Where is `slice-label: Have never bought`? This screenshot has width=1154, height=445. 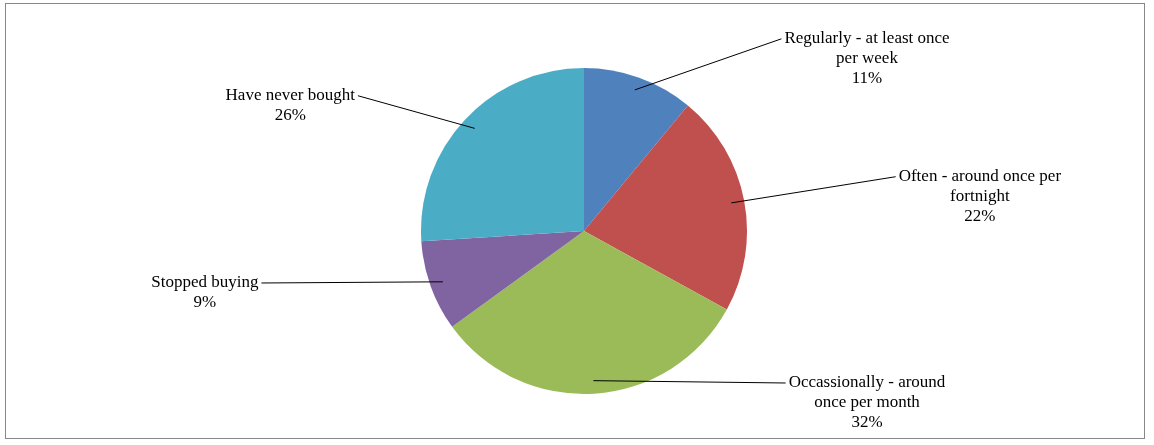
slice-label: Have never bought is located at coordinates (290, 95).